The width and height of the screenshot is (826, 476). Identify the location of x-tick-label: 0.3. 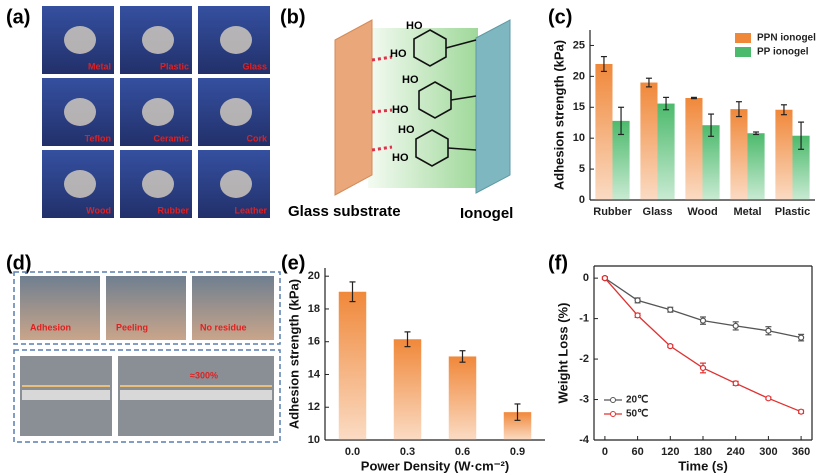
(407, 452).